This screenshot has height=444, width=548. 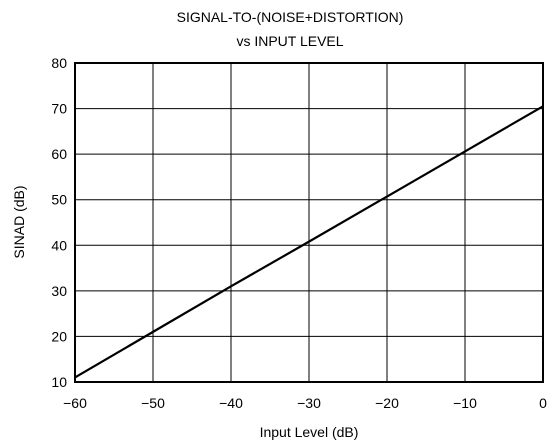 I want to click on y-tick-label: 40, so click(x=59, y=245).